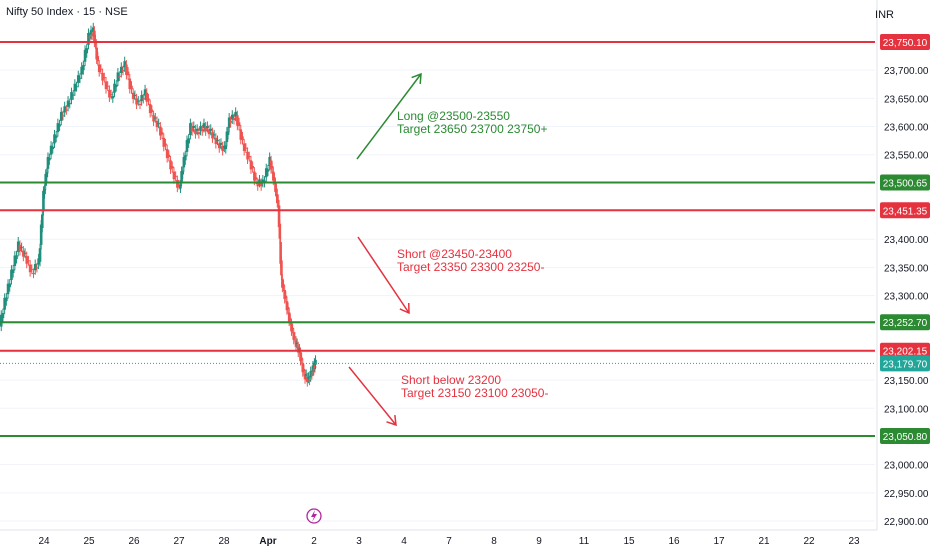  What do you see at coordinates (389, 116) in the screenshot?
I see `long-arrow` at bounding box center [389, 116].